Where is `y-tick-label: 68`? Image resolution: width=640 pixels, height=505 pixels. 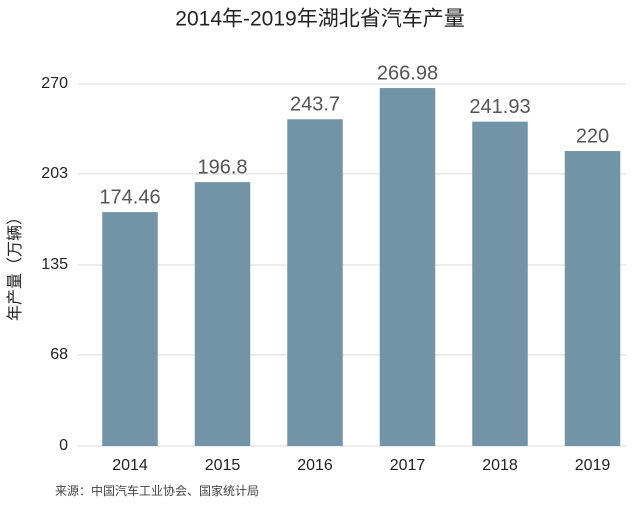 y-tick-label: 68 is located at coordinates (59, 354).